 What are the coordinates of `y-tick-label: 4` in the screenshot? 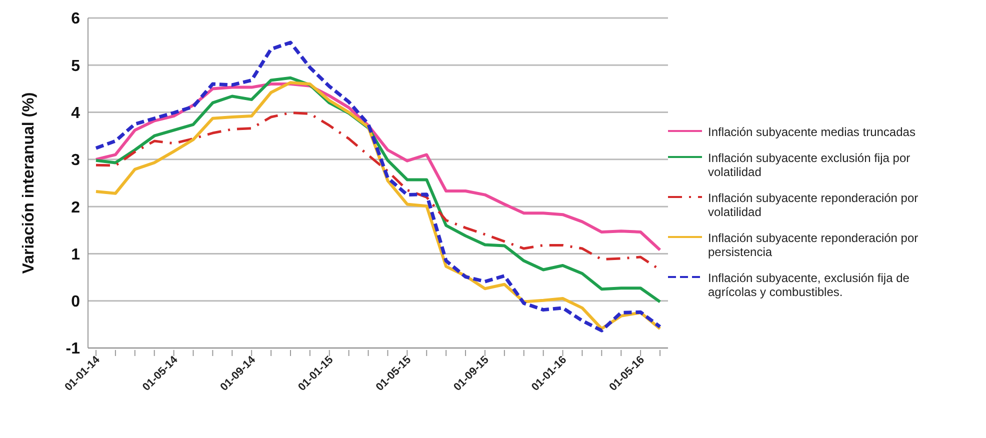 It's located at (75, 113).